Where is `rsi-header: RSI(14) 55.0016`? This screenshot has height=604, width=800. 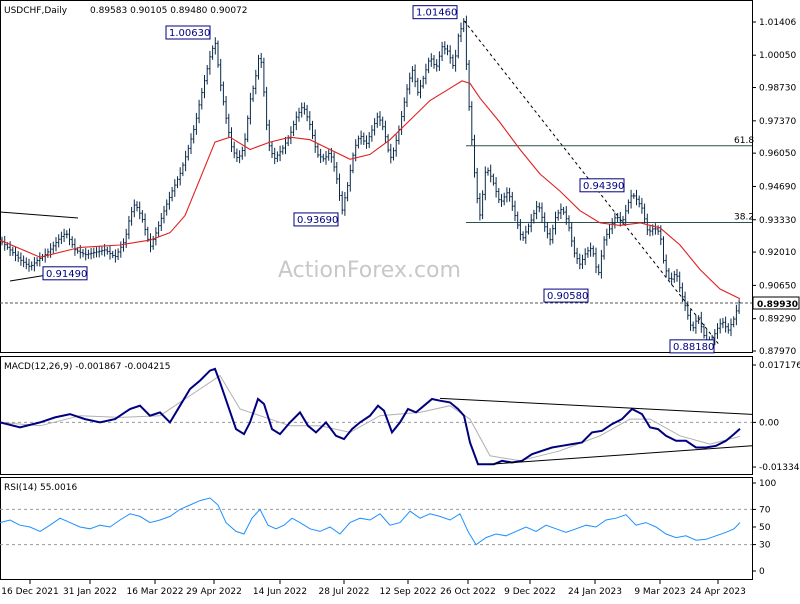 rsi-header: RSI(14) 55.0016 is located at coordinates (40, 488).